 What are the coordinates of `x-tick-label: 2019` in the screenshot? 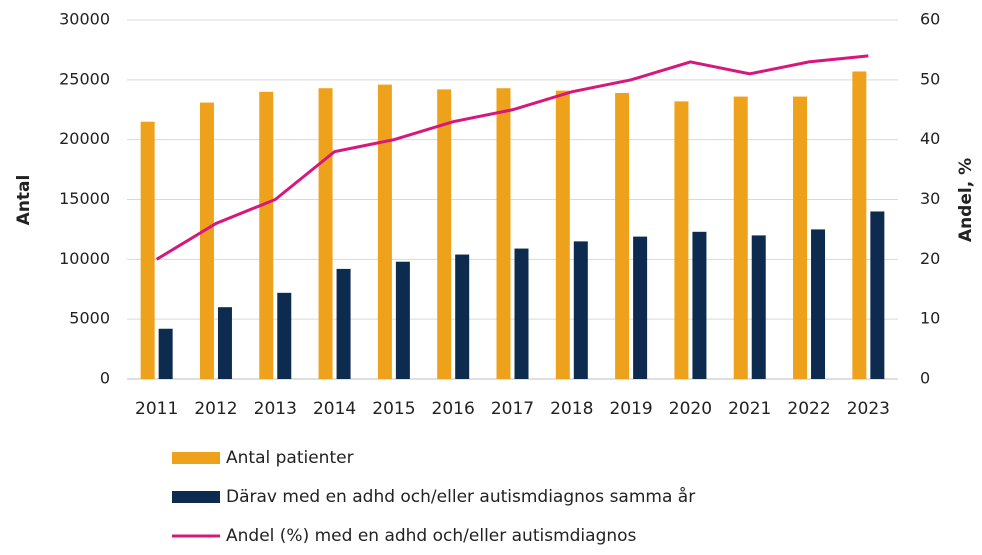 It's located at (630, 409).